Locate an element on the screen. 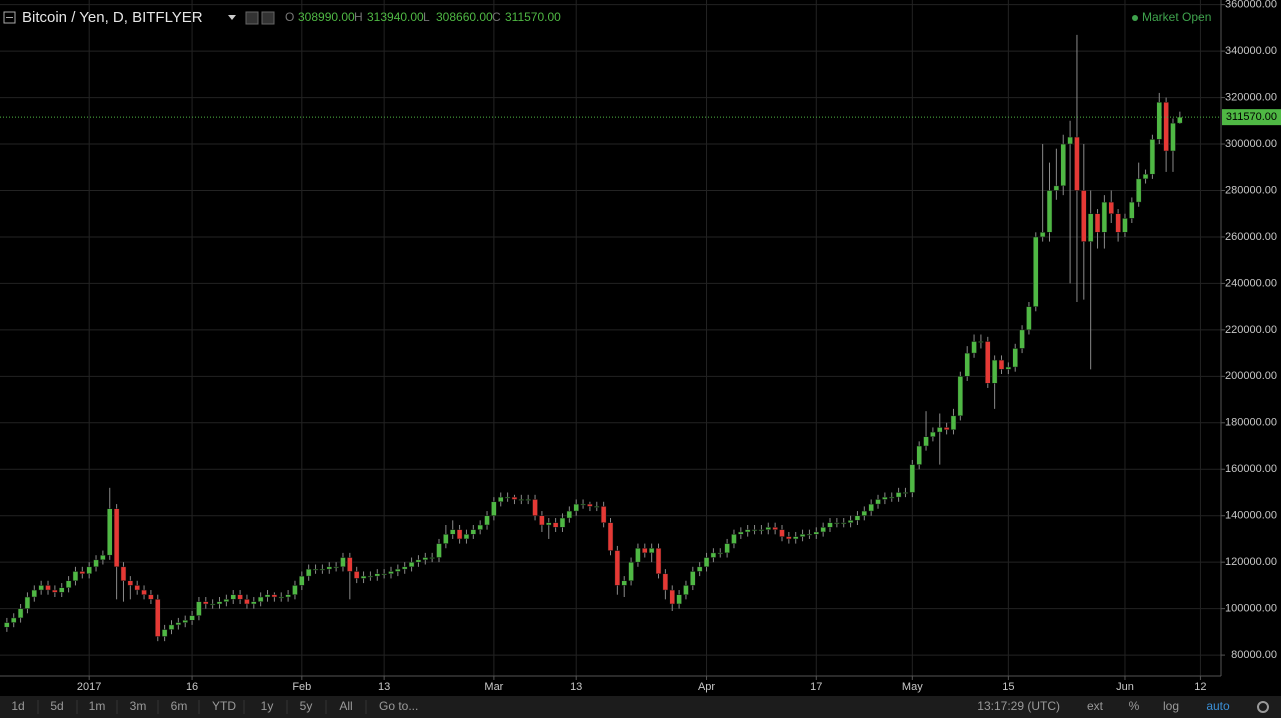 The width and height of the screenshot is (1281, 718). range-button: 5d is located at coordinates (56, 706).